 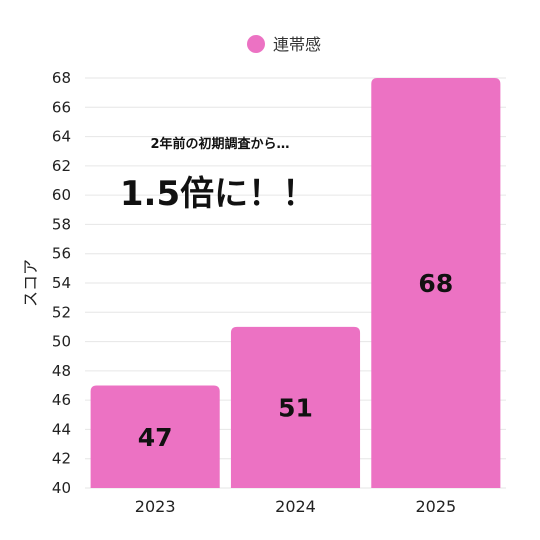 What do you see at coordinates (61, 166) in the screenshot?
I see `y-tick-label: 62` at bounding box center [61, 166].